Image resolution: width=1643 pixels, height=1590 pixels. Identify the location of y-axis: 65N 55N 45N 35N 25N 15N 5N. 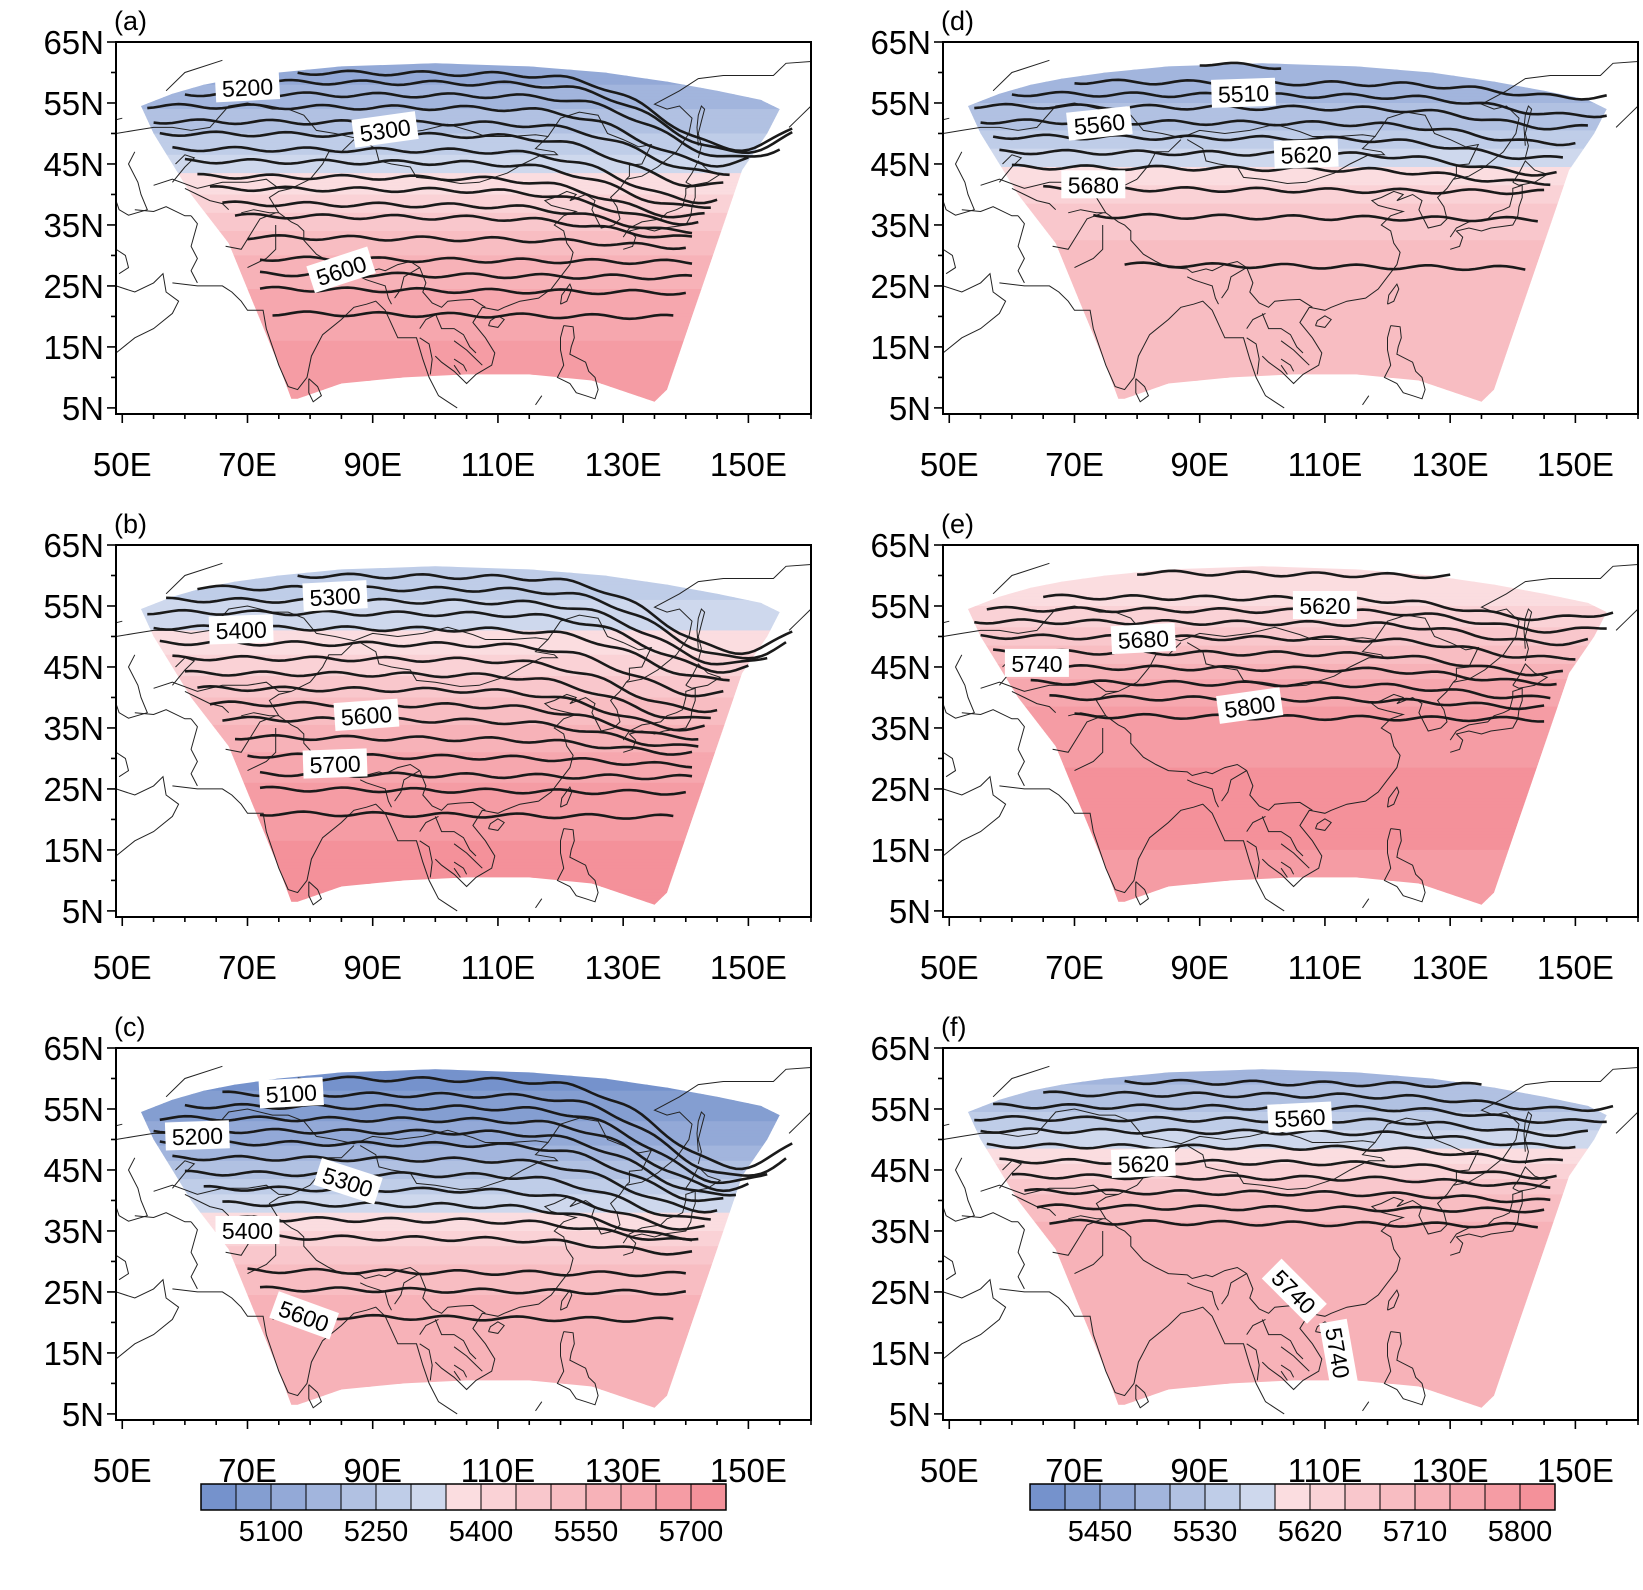
(906, 1231).